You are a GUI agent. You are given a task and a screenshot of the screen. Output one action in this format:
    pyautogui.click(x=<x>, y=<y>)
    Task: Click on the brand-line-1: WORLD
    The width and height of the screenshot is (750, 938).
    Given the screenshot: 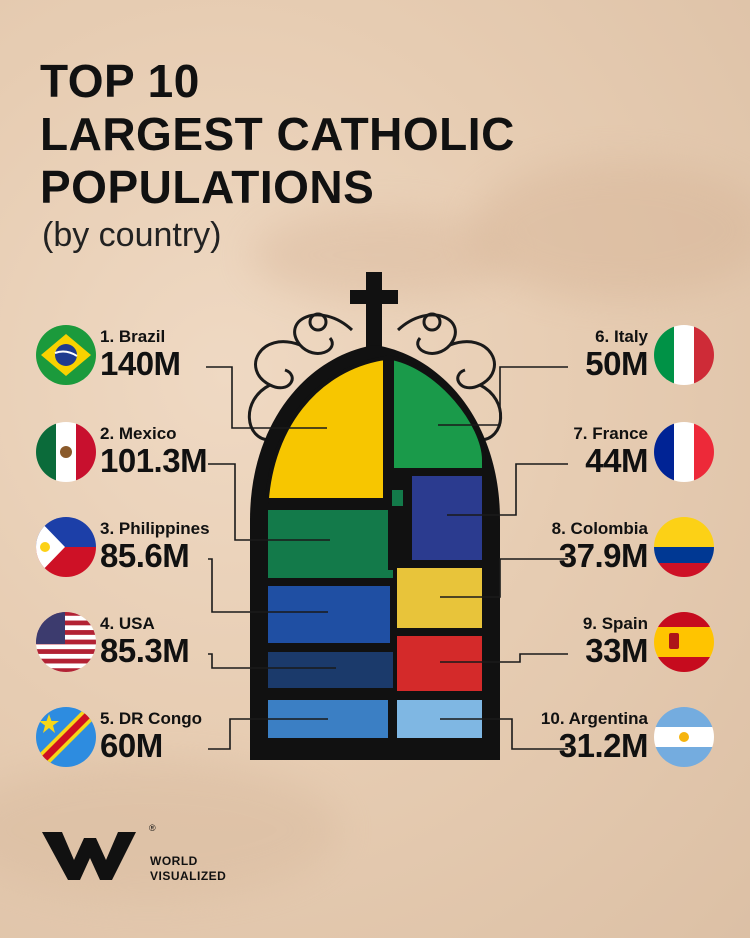 What is the action you would take?
    pyautogui.click(x=174, y=861)
    